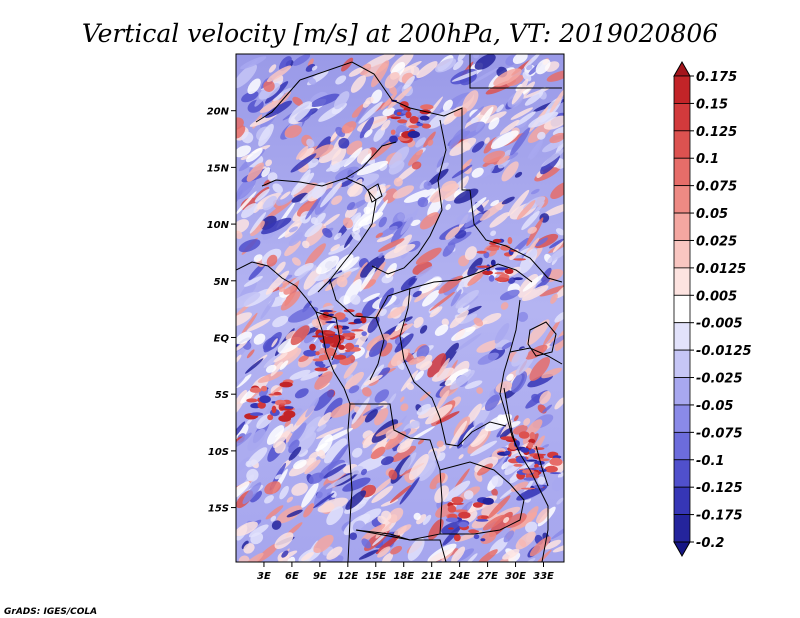 The image size is (800, 618). What do you see at coordinates (682, 446) in the screenshot?
I see `colorbar-segment` at bounding box center [682, 446].